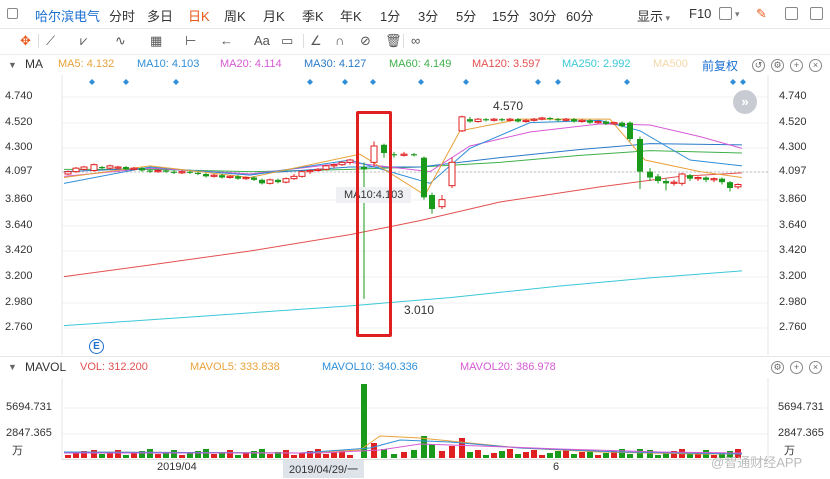 The width and height of the screenshot is (830, 479). I want to click on f10-button: F10, so click(700, 13).